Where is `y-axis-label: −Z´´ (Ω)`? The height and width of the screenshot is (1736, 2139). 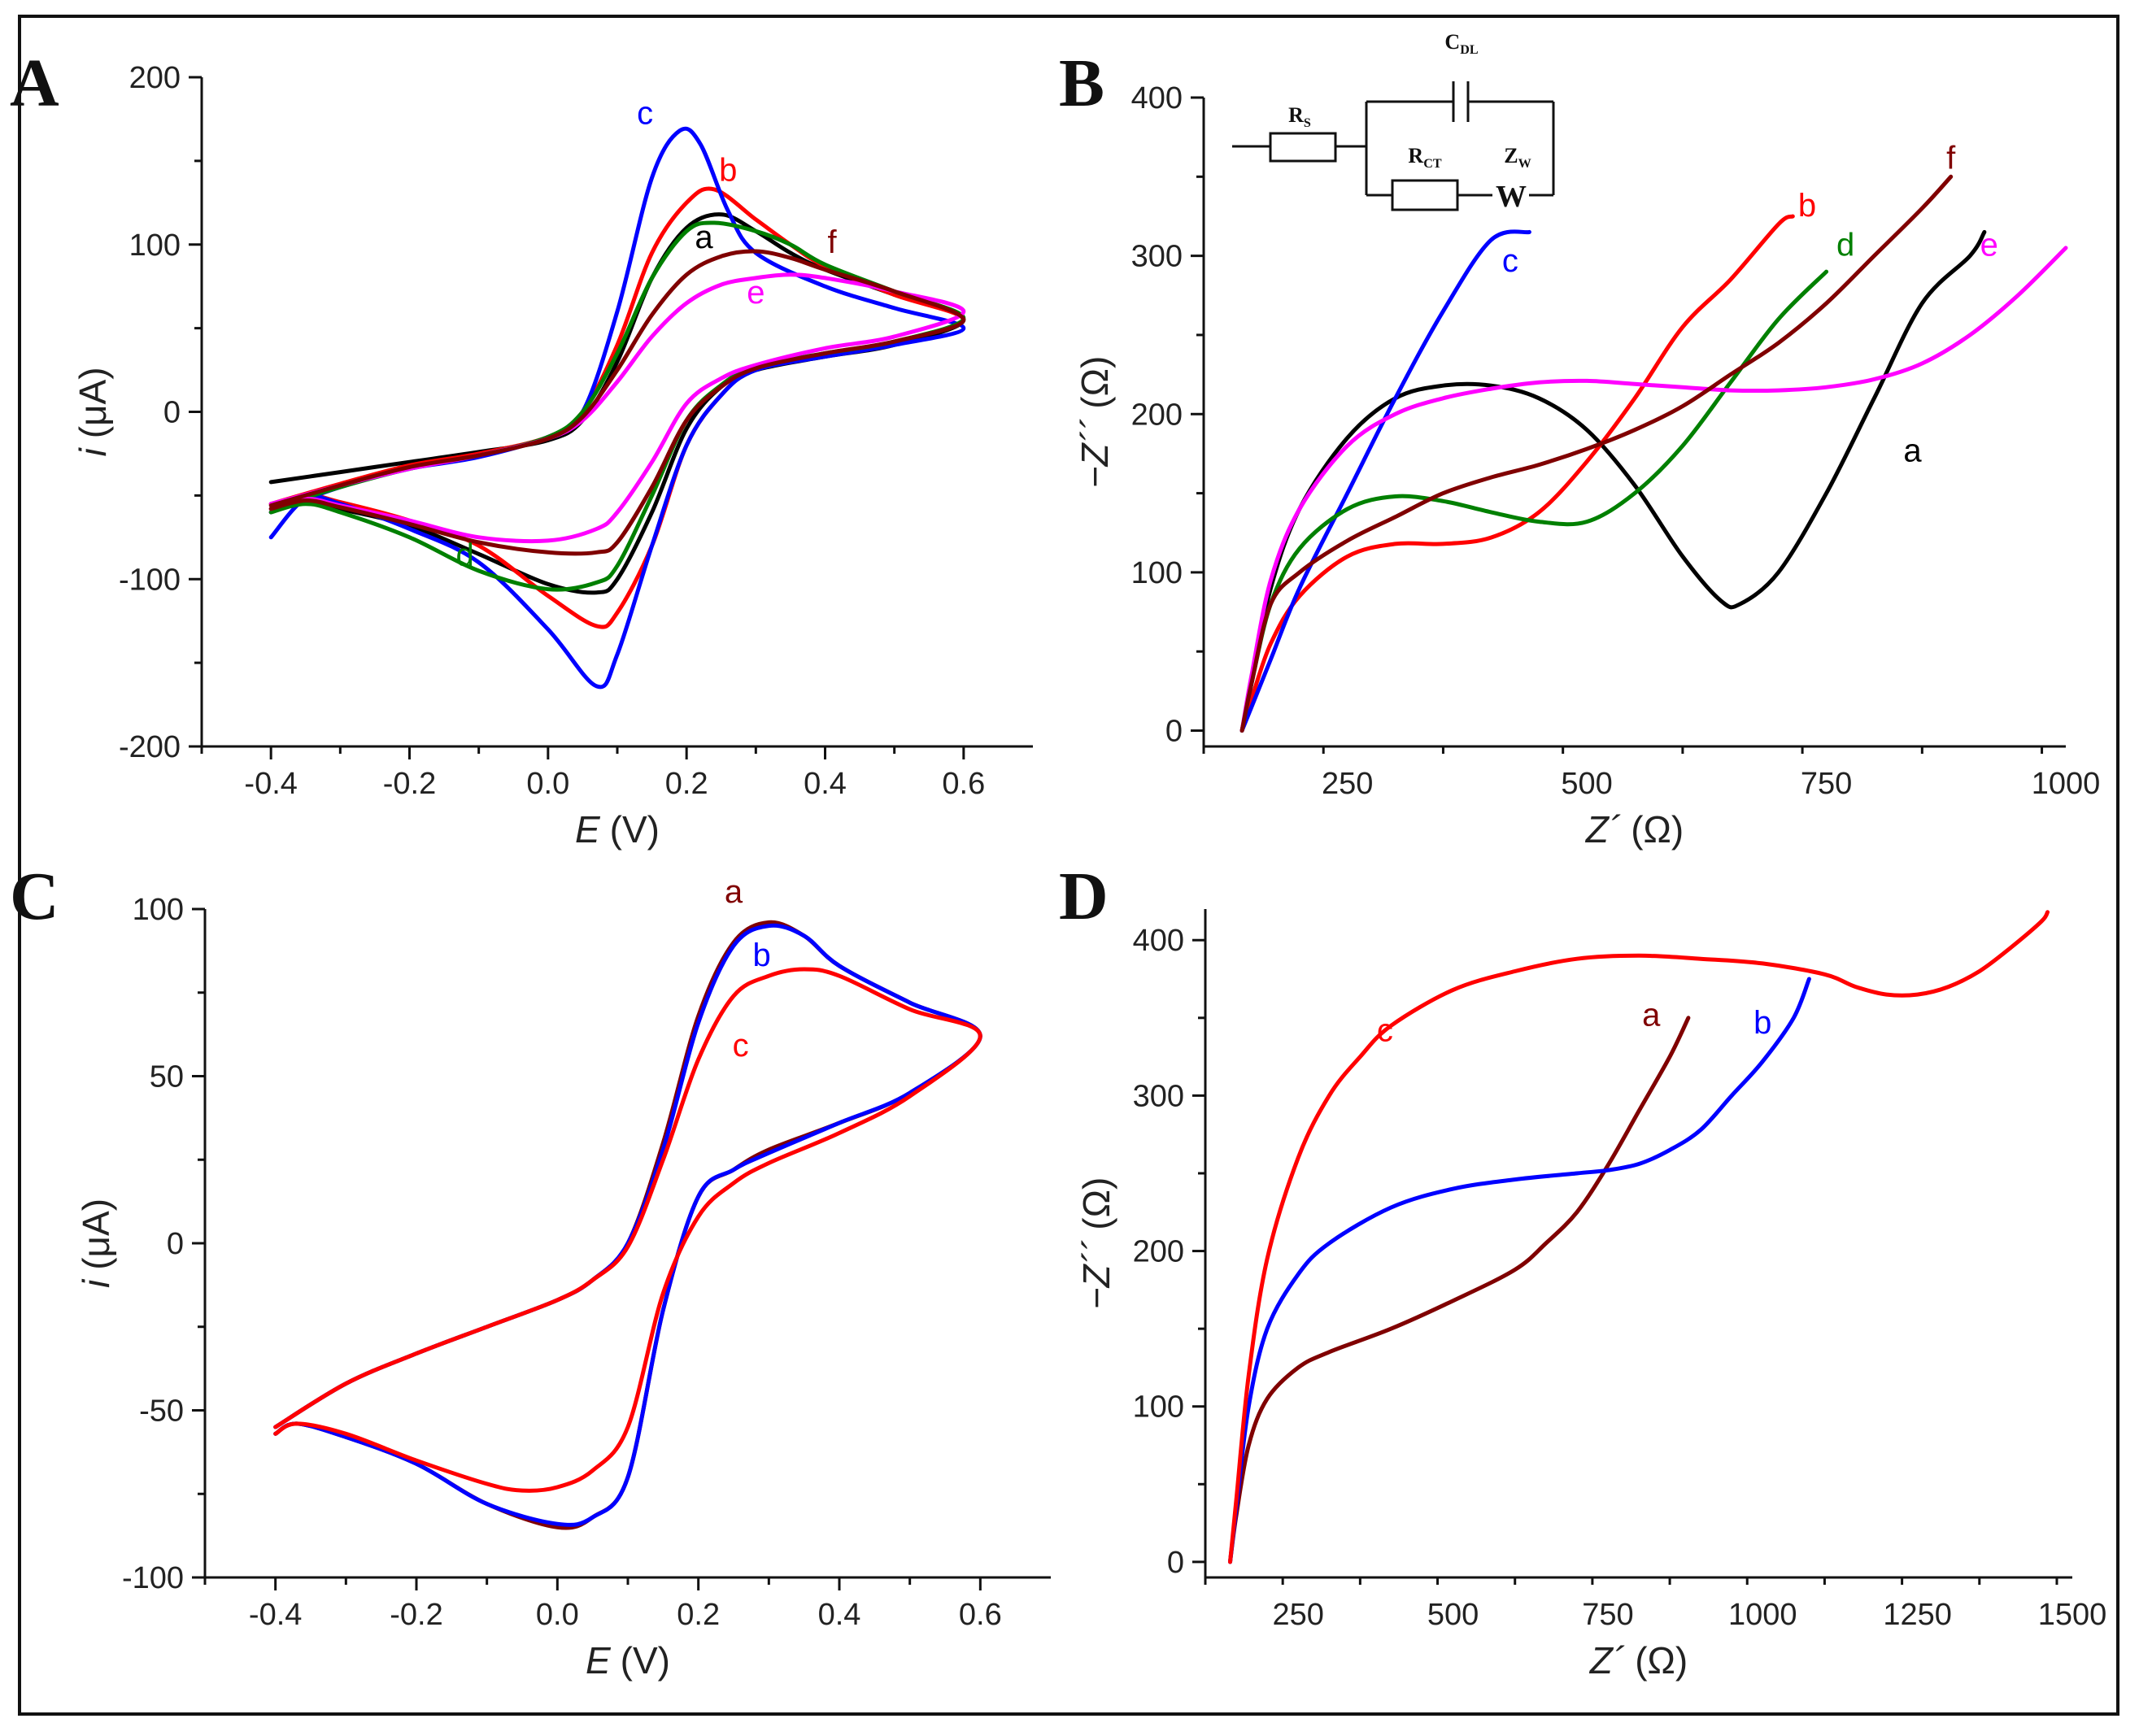
y-axis-label: −Z´´ (Ω) is located at coordinates (1096, 1243).